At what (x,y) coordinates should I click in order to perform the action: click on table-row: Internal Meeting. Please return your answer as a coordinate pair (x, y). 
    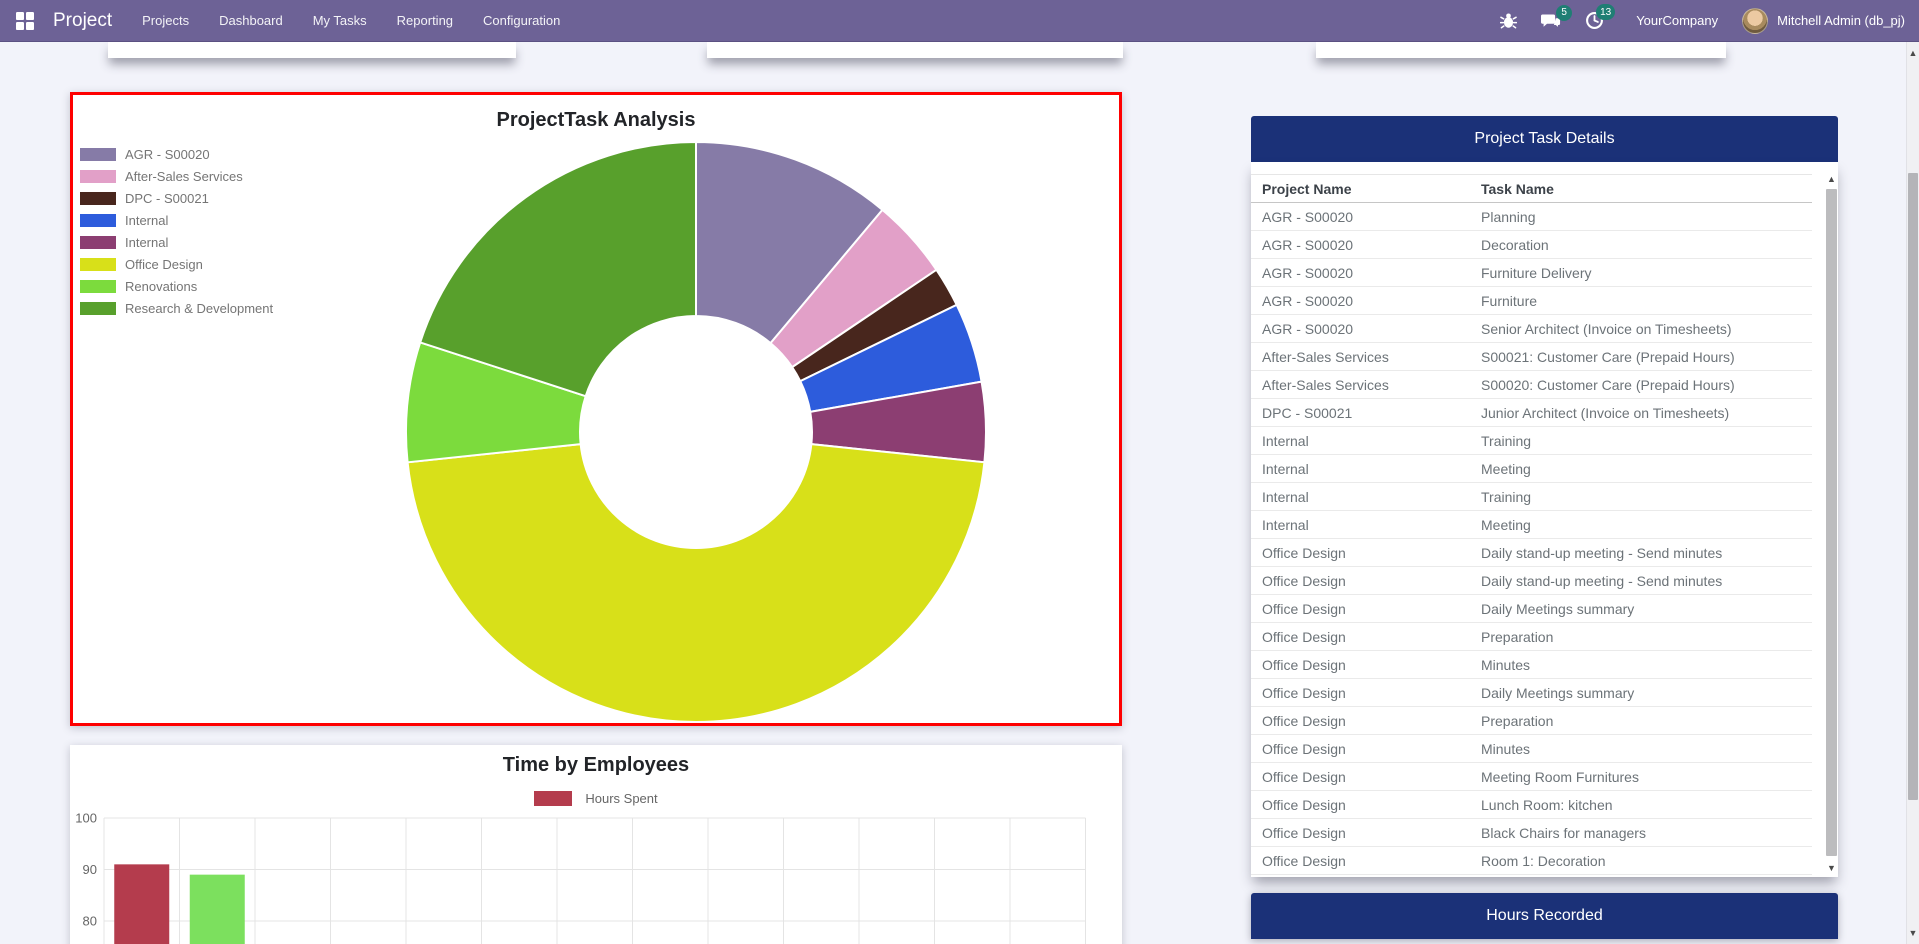
    Looking at the image, I should click on (1531, 524).